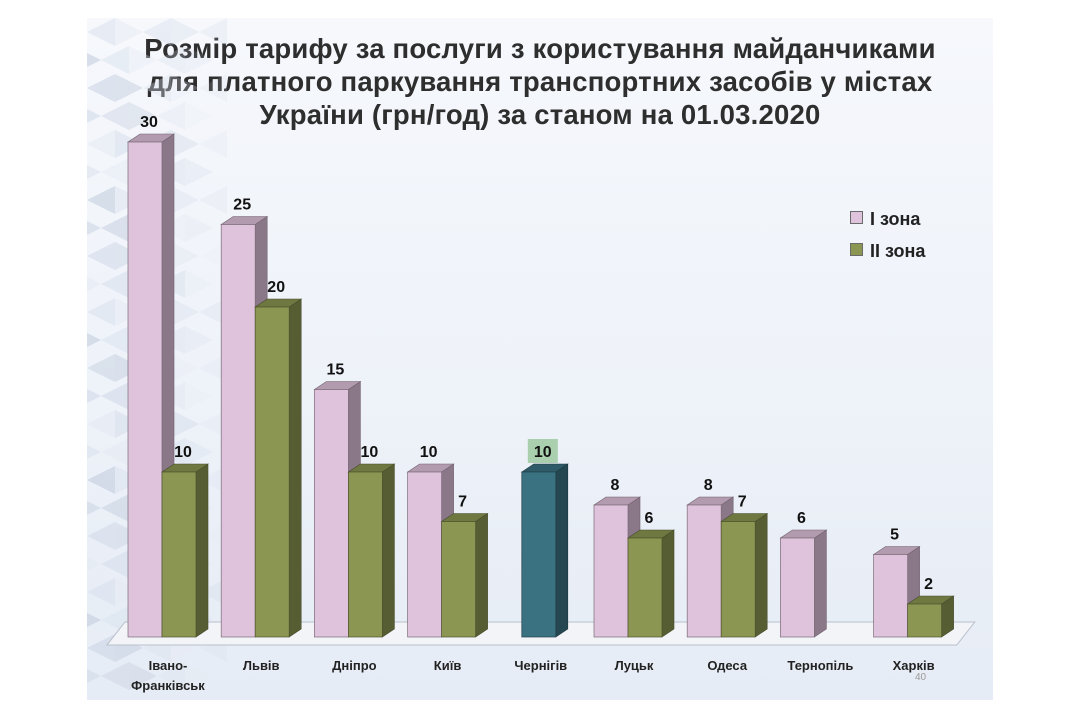  Describe the element at coordinates (797, 587) in the screenshot. I see `bar-zone1-7-front` at that location.